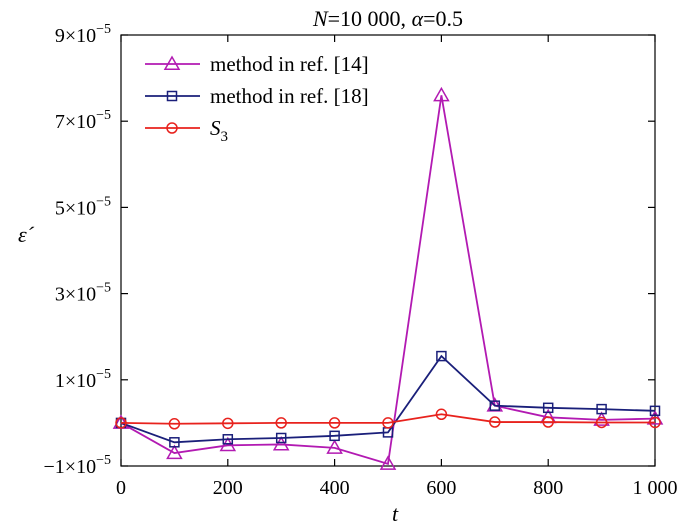 The height and width of the screenshot is (529, 700). Describe the element at coordinates (289, 96) in the screenshot. I see `legend-label: method in ref. [18]` at that location.